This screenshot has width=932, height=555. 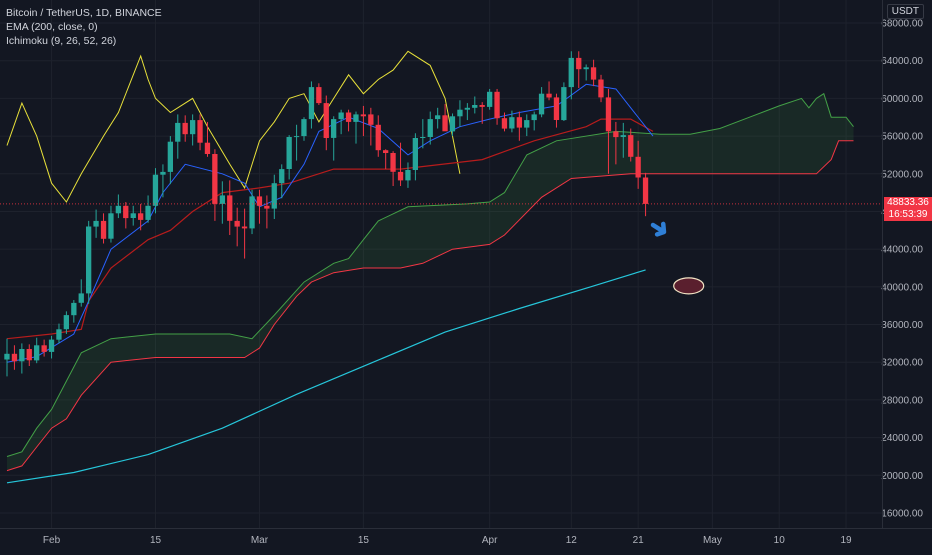 What do you see at coordinates (84, 13) in the screenshot?
I see `symbol-title: Bitcoin / TetherUS, 1D, BINANCE` at bounding box center [84, 13].